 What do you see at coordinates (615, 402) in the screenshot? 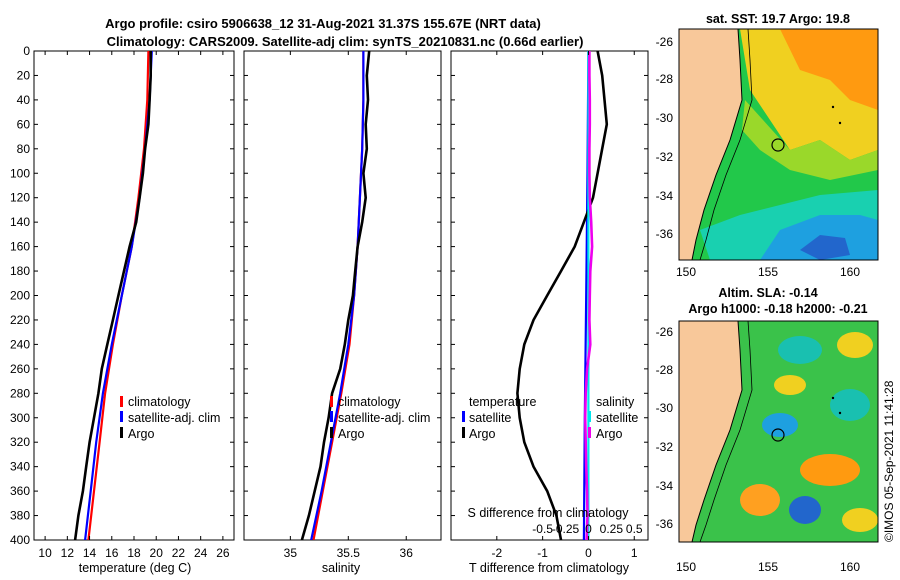
I see `legend-header-salinity: salinity` at bounding box center [615, 402].